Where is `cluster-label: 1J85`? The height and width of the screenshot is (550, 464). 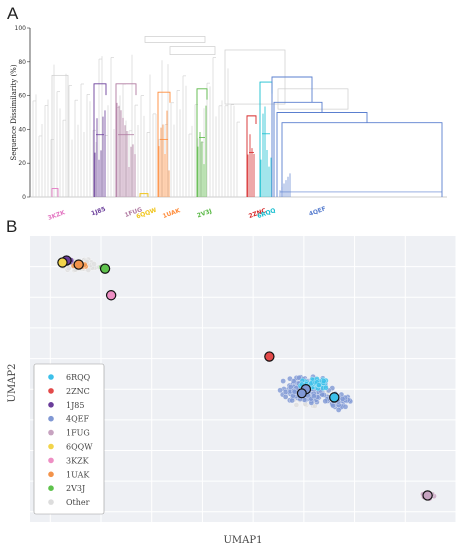
cluster-label: 1J85 is located at coordinates (98, 212).